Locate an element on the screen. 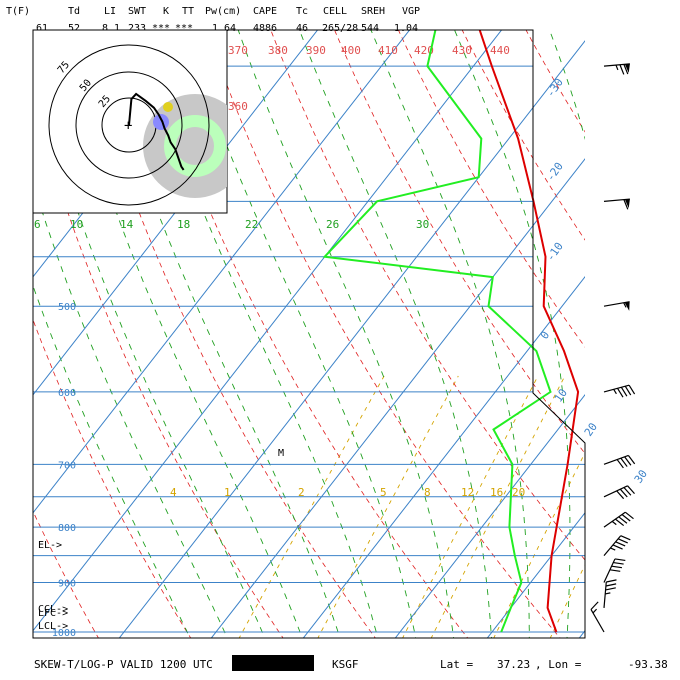 The height and width of the screenshot is (680, 680). footer-lon-label: , Lon = is located at coordinates (558, 664).